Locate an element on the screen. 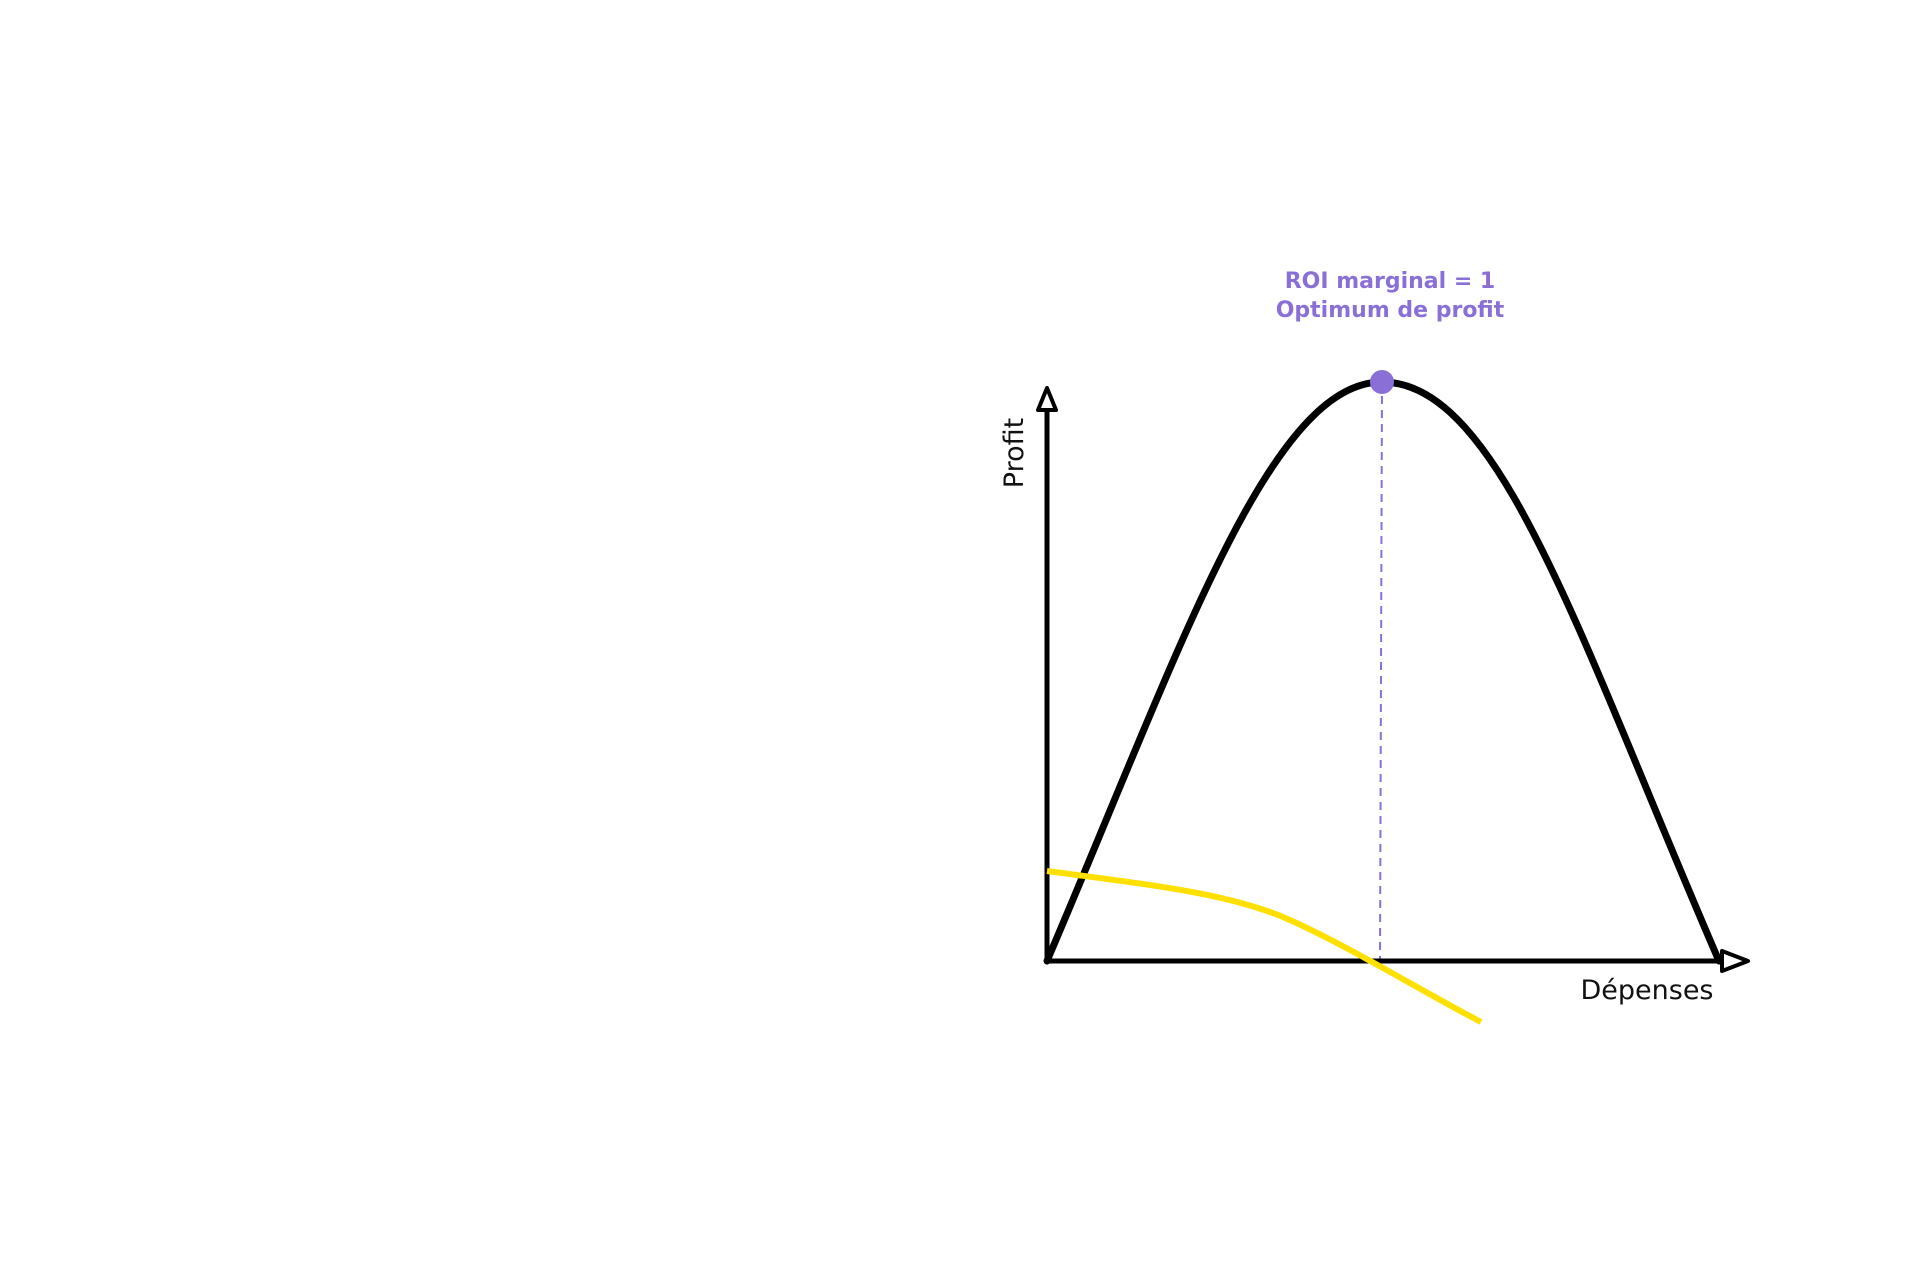  y-arrow is located at coordinates (1047, 399).